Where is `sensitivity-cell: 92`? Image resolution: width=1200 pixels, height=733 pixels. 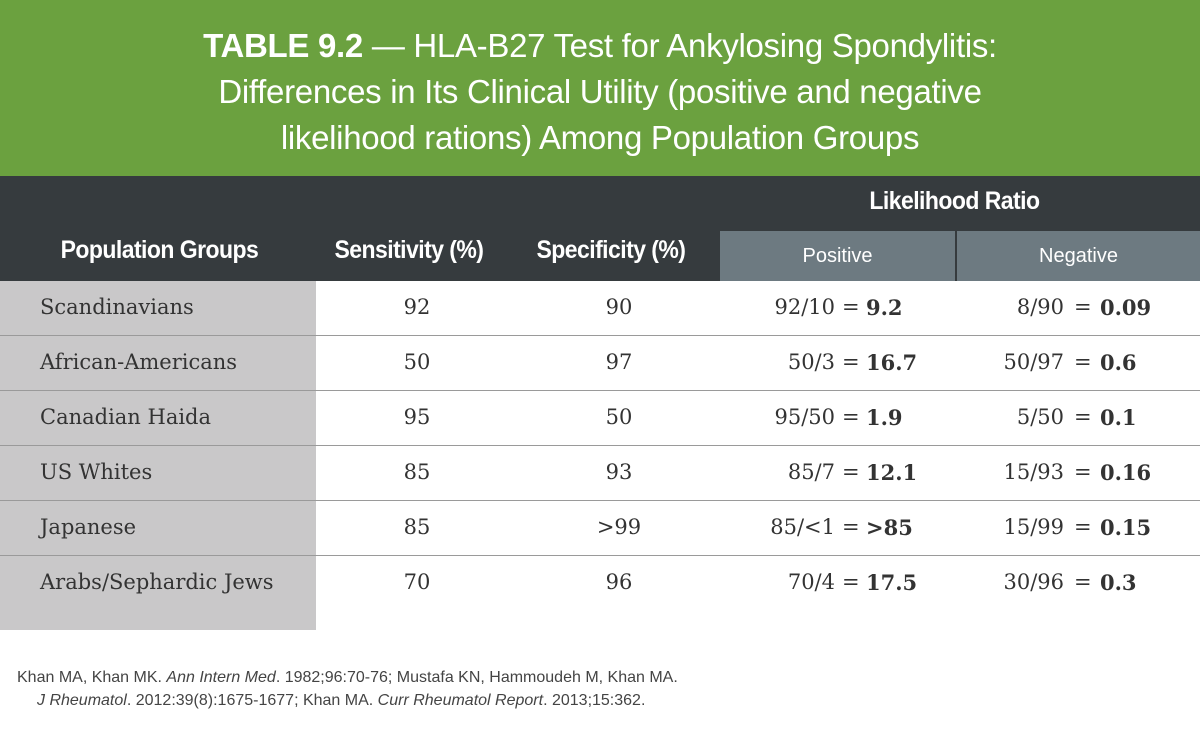 sensitivity-cell: 92 is located at coordinates (417, 307).